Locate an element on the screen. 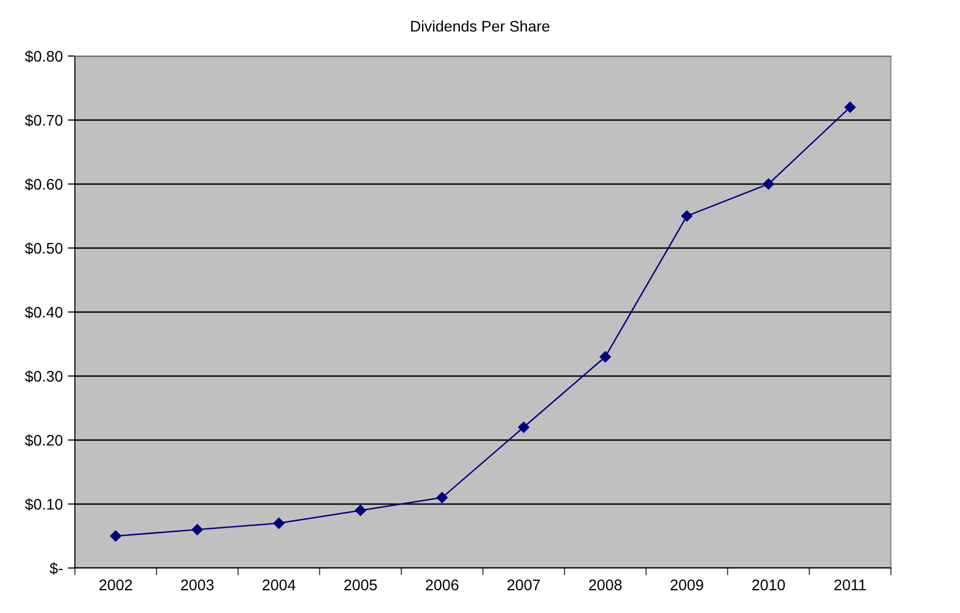 The width and height of the screenshot is (960, 613). x-tick-label: 2002 is located at coordinates (115, 585).